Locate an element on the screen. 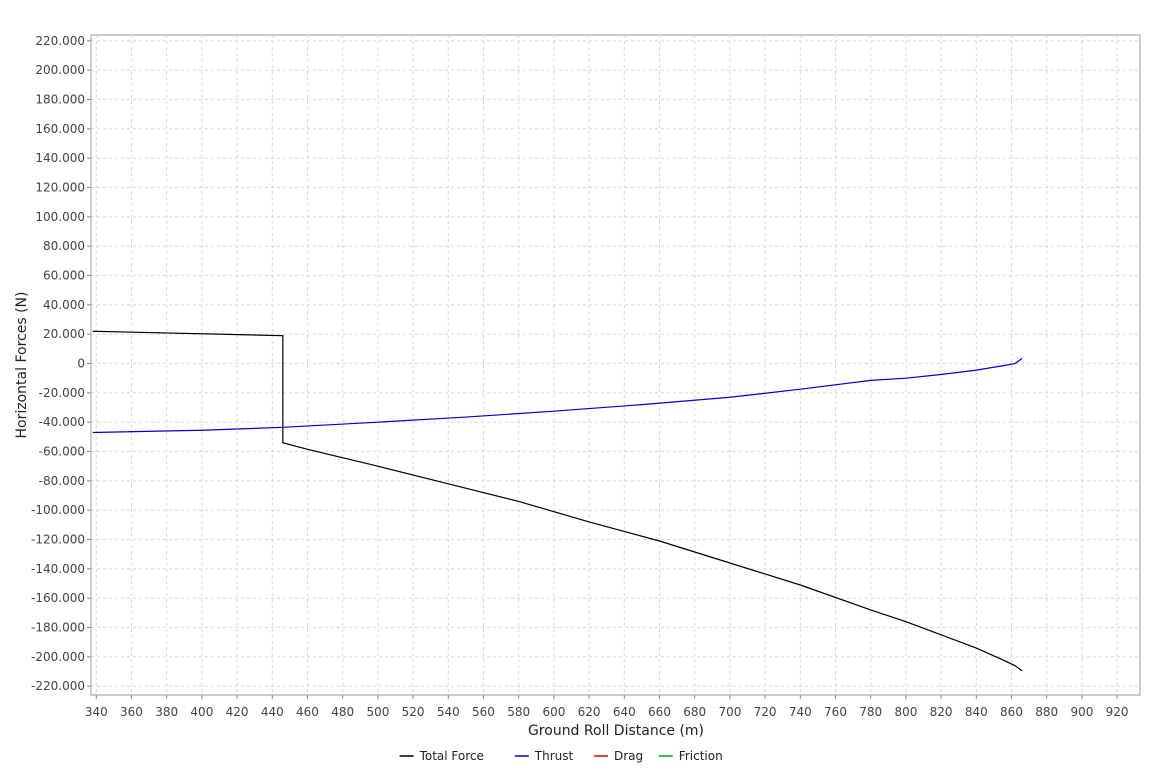 The height and width of the screenshot is (768, 1152). y-tick-label: 140.000 is located at coordinates (60, 158).